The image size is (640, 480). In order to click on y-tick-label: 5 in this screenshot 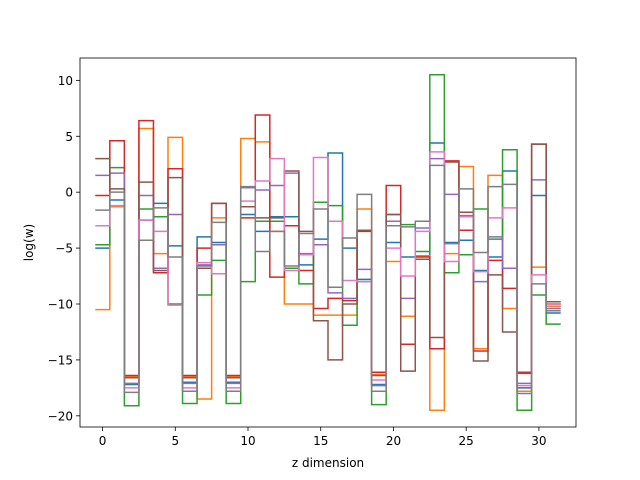, I will do `click(69, 137)`.